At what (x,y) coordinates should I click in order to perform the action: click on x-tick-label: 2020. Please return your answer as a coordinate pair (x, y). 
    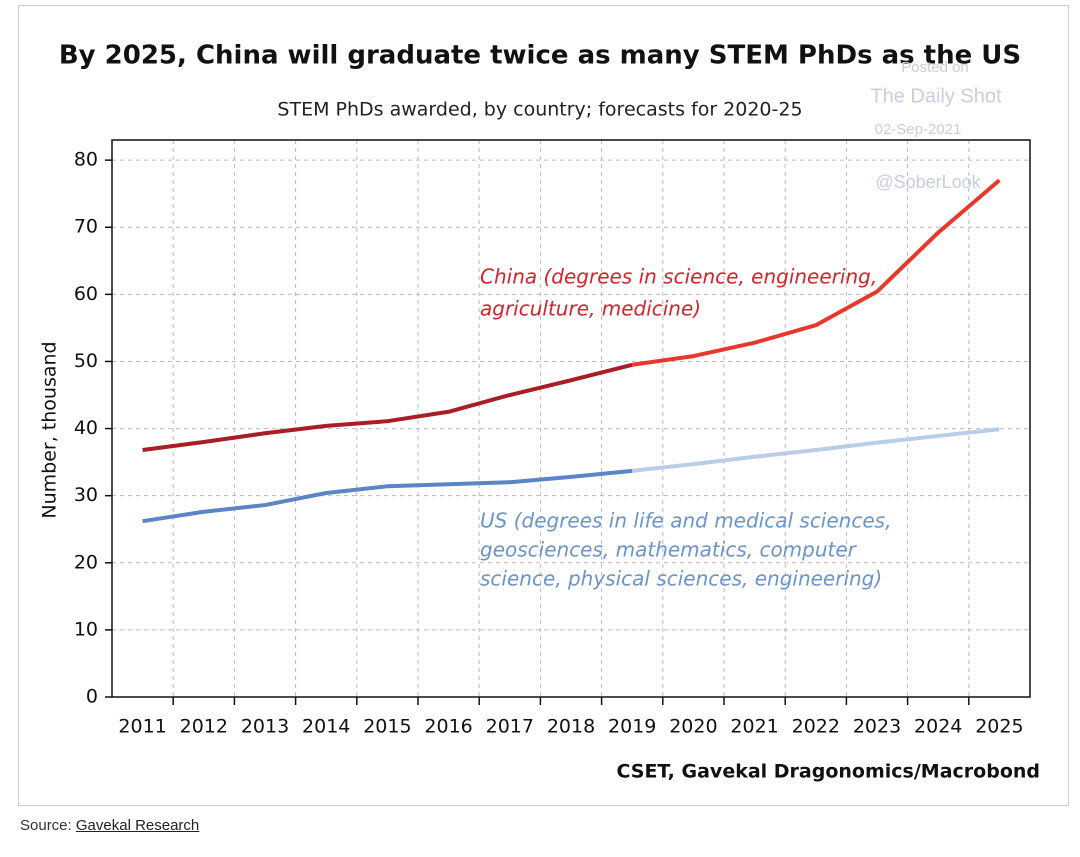
    Looking at the image, I should click on (693, 727).